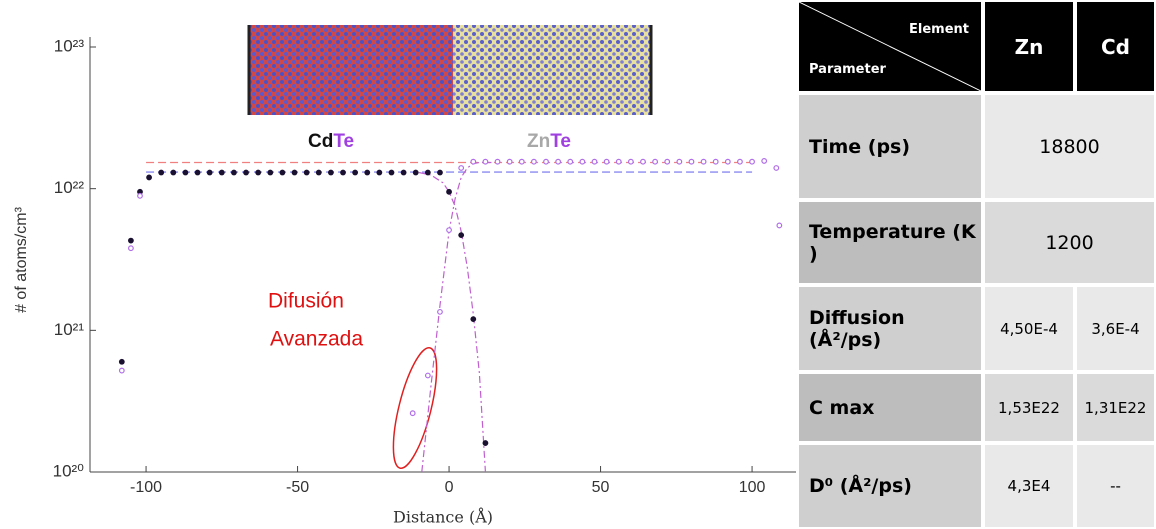  I want to click on y-axis-label: # of atoms/cm³, so click(21, 259).